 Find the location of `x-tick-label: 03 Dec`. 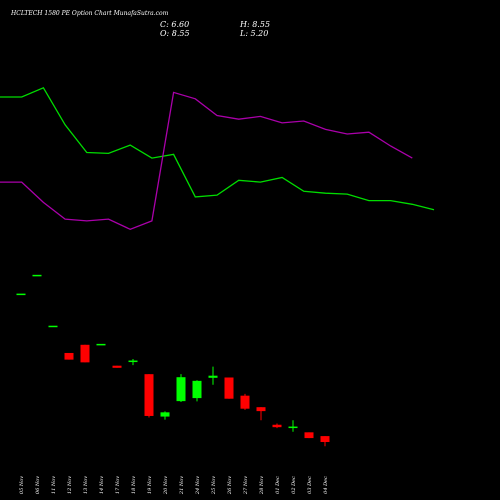

x-tick-label: 03 Dec is located at coordinates (310, 485).